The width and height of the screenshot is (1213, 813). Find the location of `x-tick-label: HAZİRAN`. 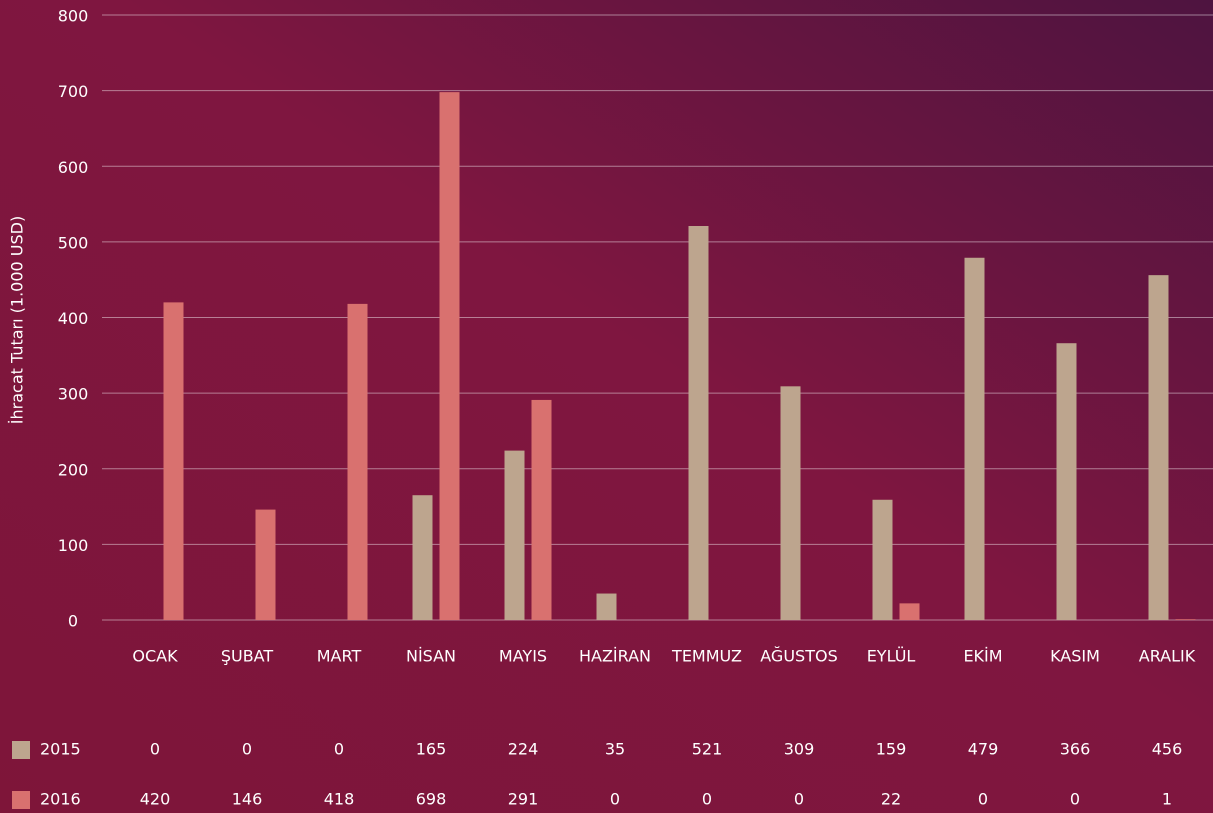

x-tick-label: HAZİRAN is located at coordinates (615, 656).